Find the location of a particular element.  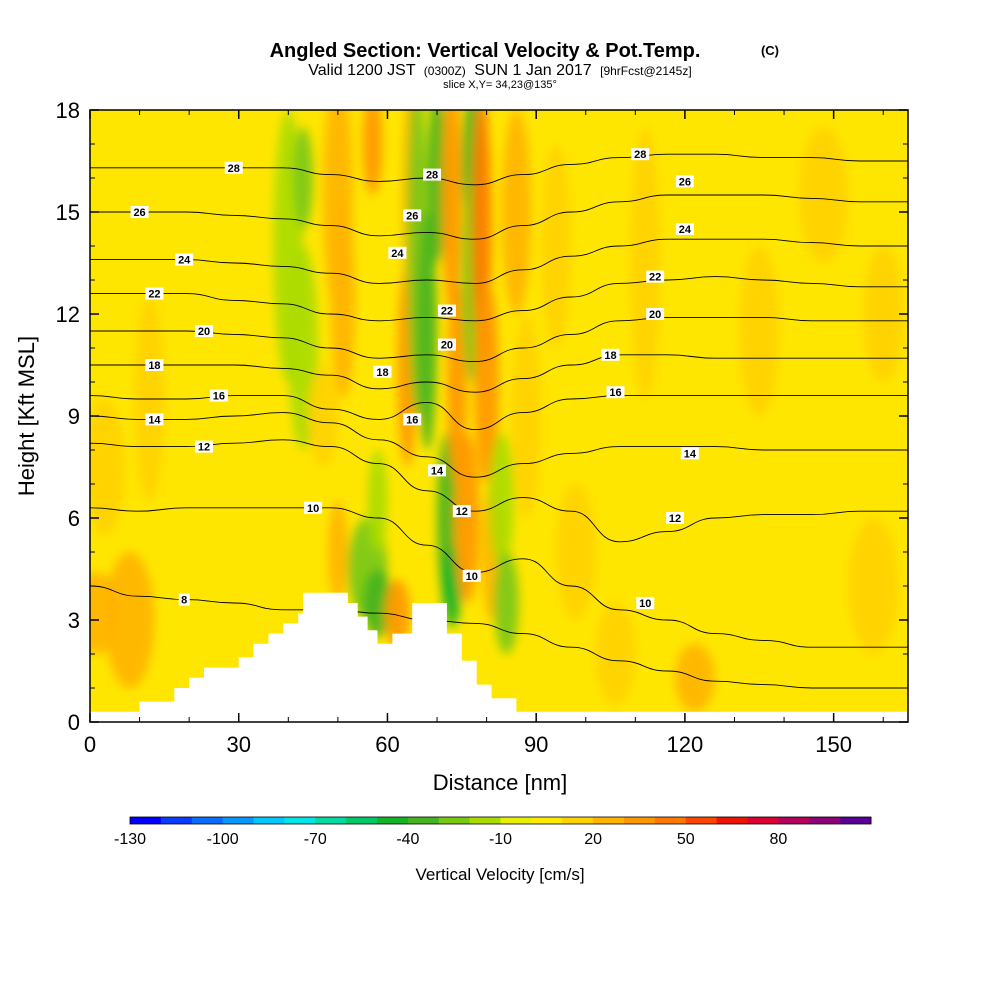

contour-label-text: 18 is located at coordinates (382, 373).